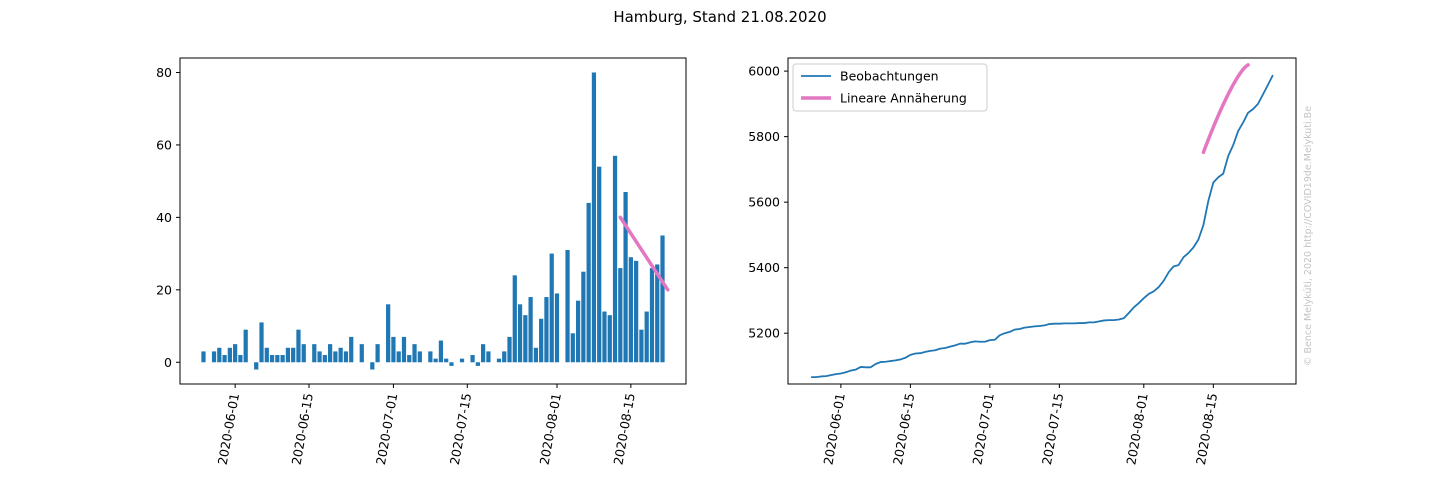  I want to click on y-axis-ticks-right: 5200 5400 5600 5800 6000, so click(768, 202).